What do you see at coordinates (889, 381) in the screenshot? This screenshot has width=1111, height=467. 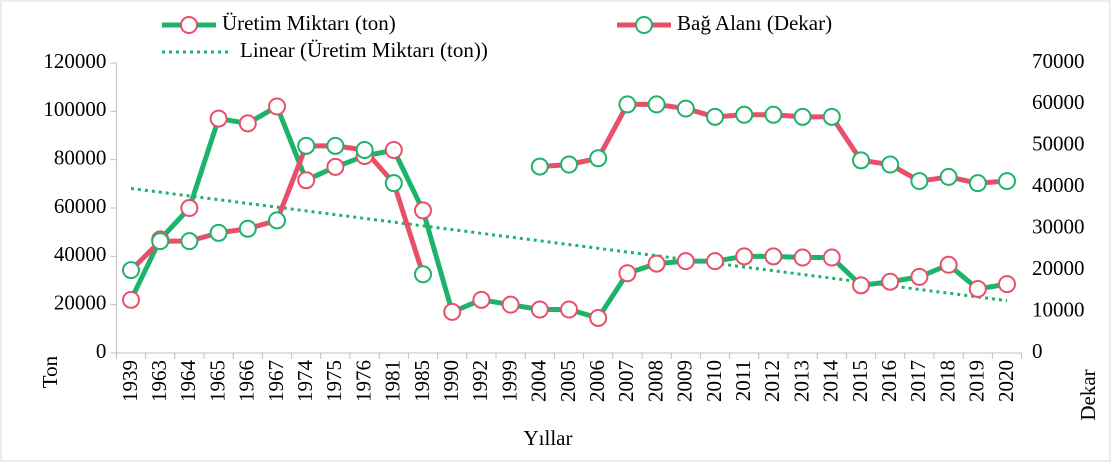 I see `x-tick-label: 2016` at bounding box center [889, 381].